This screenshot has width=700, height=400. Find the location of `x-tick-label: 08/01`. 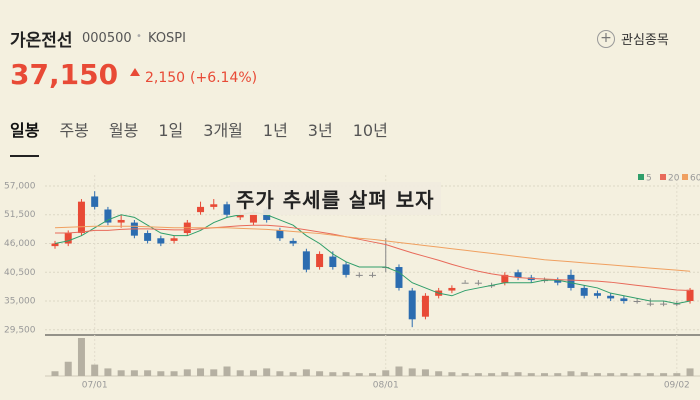

x-tick-label: 08/01 is located at coordinates (386, 386).